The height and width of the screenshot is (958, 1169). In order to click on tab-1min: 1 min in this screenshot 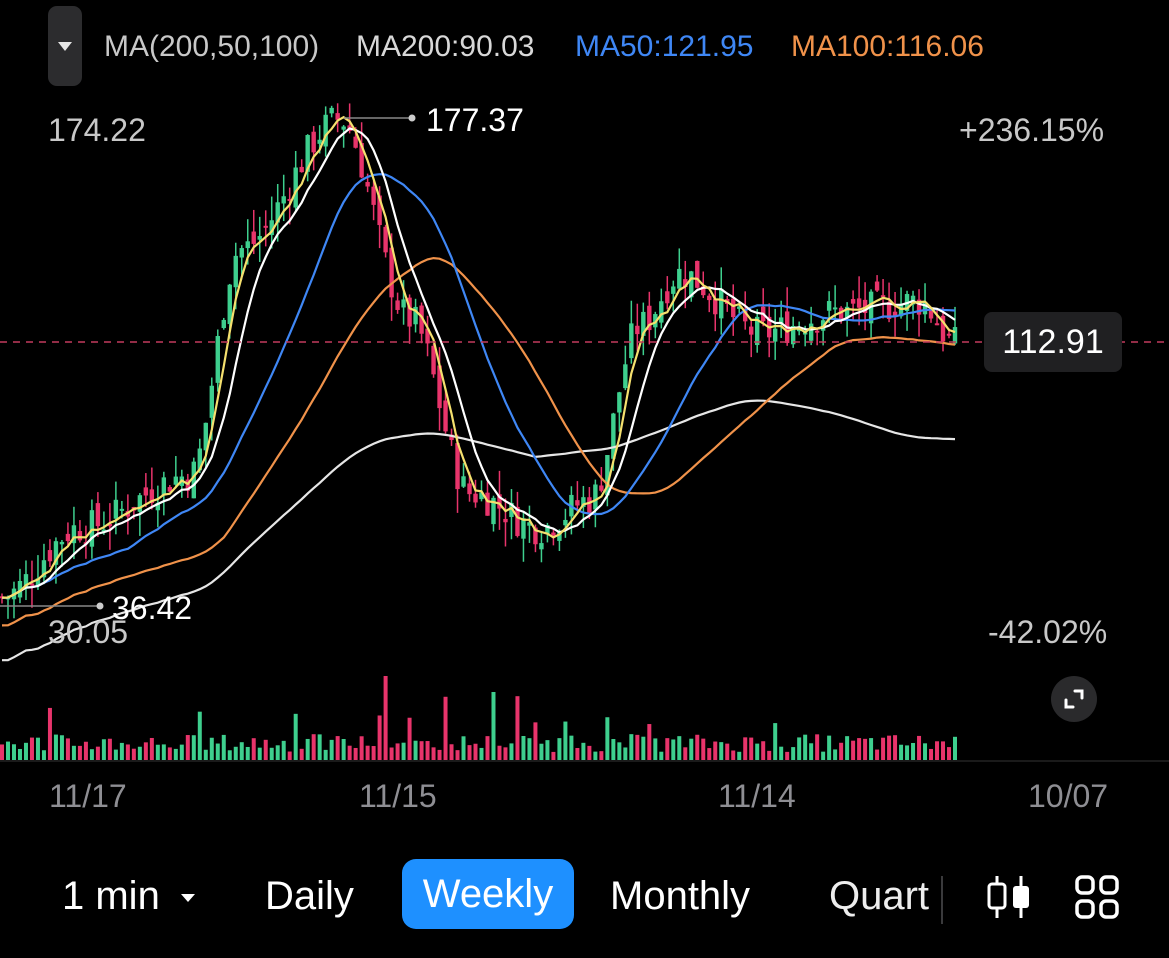, I will do `click(129, 896)`.